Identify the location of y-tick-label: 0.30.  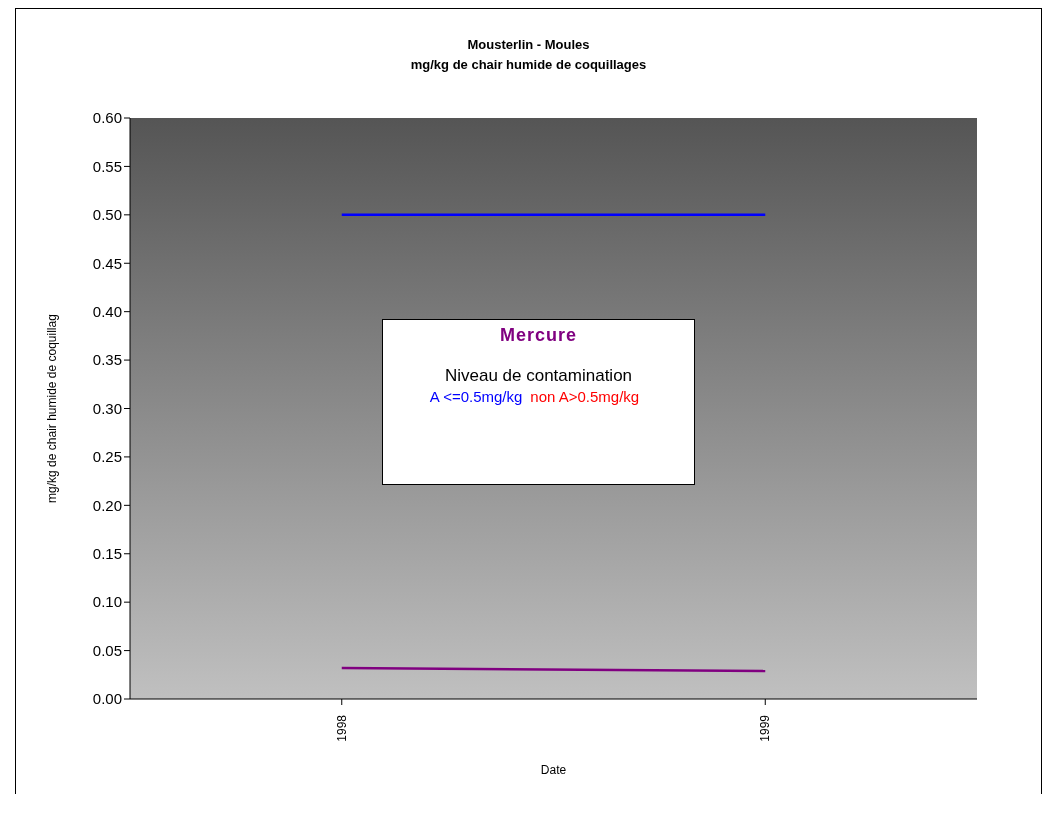
(107, 408).